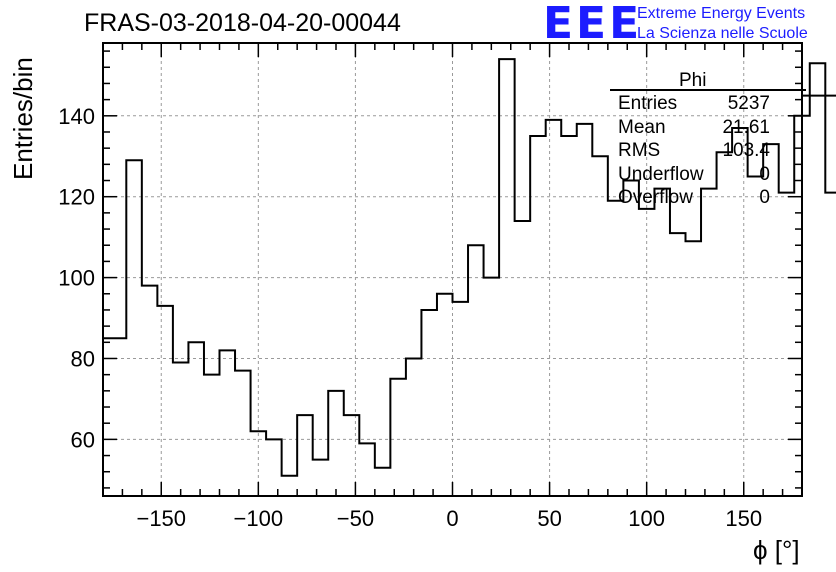 The width and height of the screenshot is (836, 572). I want to click on stats-title: Phi, so click(693, 80).